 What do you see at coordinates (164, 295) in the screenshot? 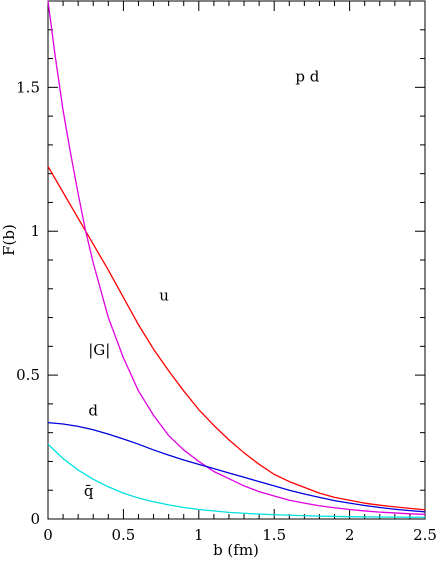
I see `annotation-1: u` at bounding box center [164, 295].